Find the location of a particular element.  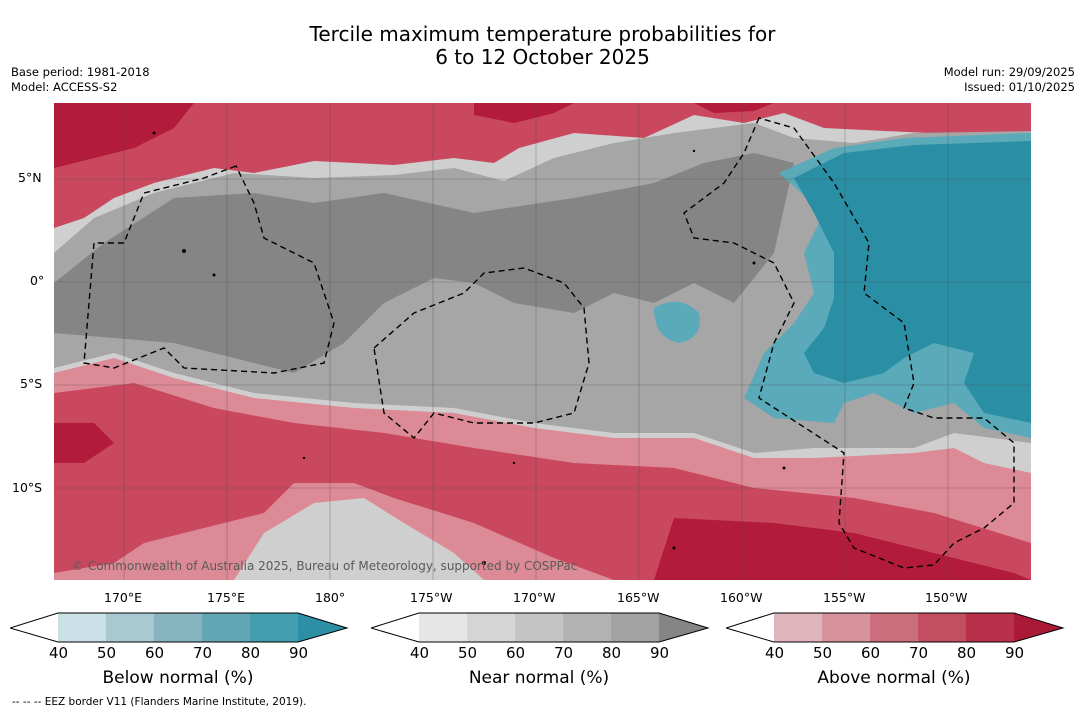

lon-label-180: 180° is located at coordinates (330, 597).